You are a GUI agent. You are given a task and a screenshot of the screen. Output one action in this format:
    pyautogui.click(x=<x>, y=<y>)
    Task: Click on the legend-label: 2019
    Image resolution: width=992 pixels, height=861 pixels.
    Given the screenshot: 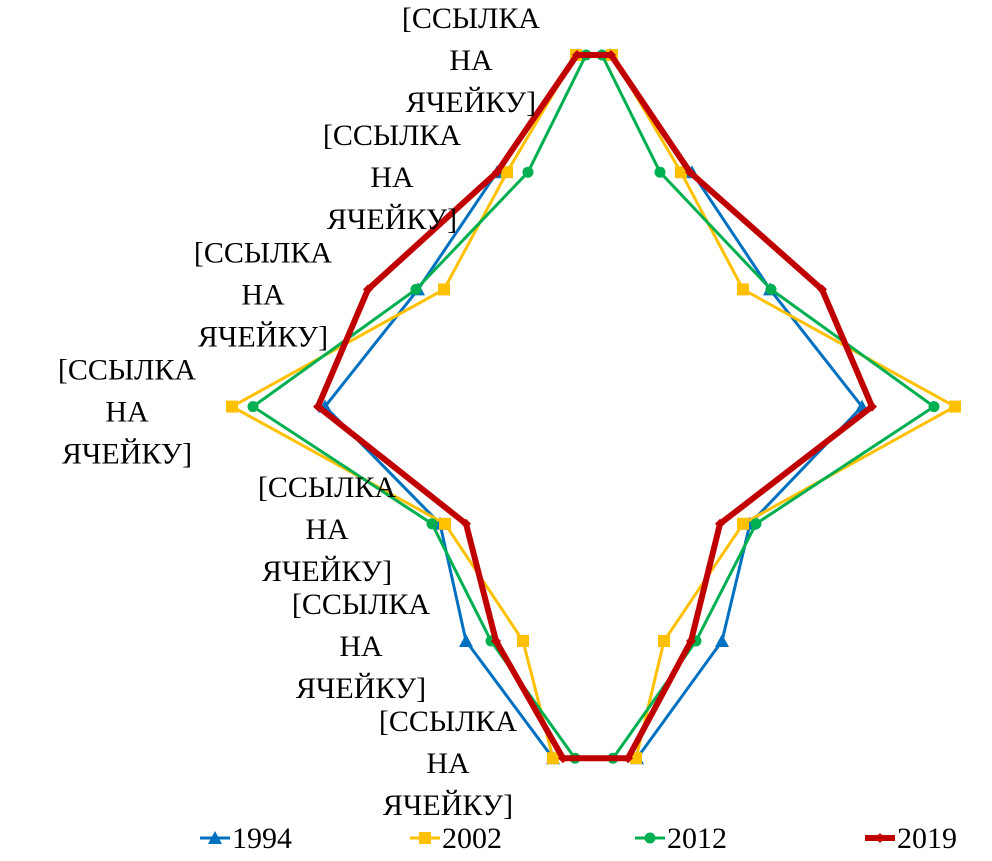 What is the action you would take?
    pyautogui.click(x=927, y=838)
    